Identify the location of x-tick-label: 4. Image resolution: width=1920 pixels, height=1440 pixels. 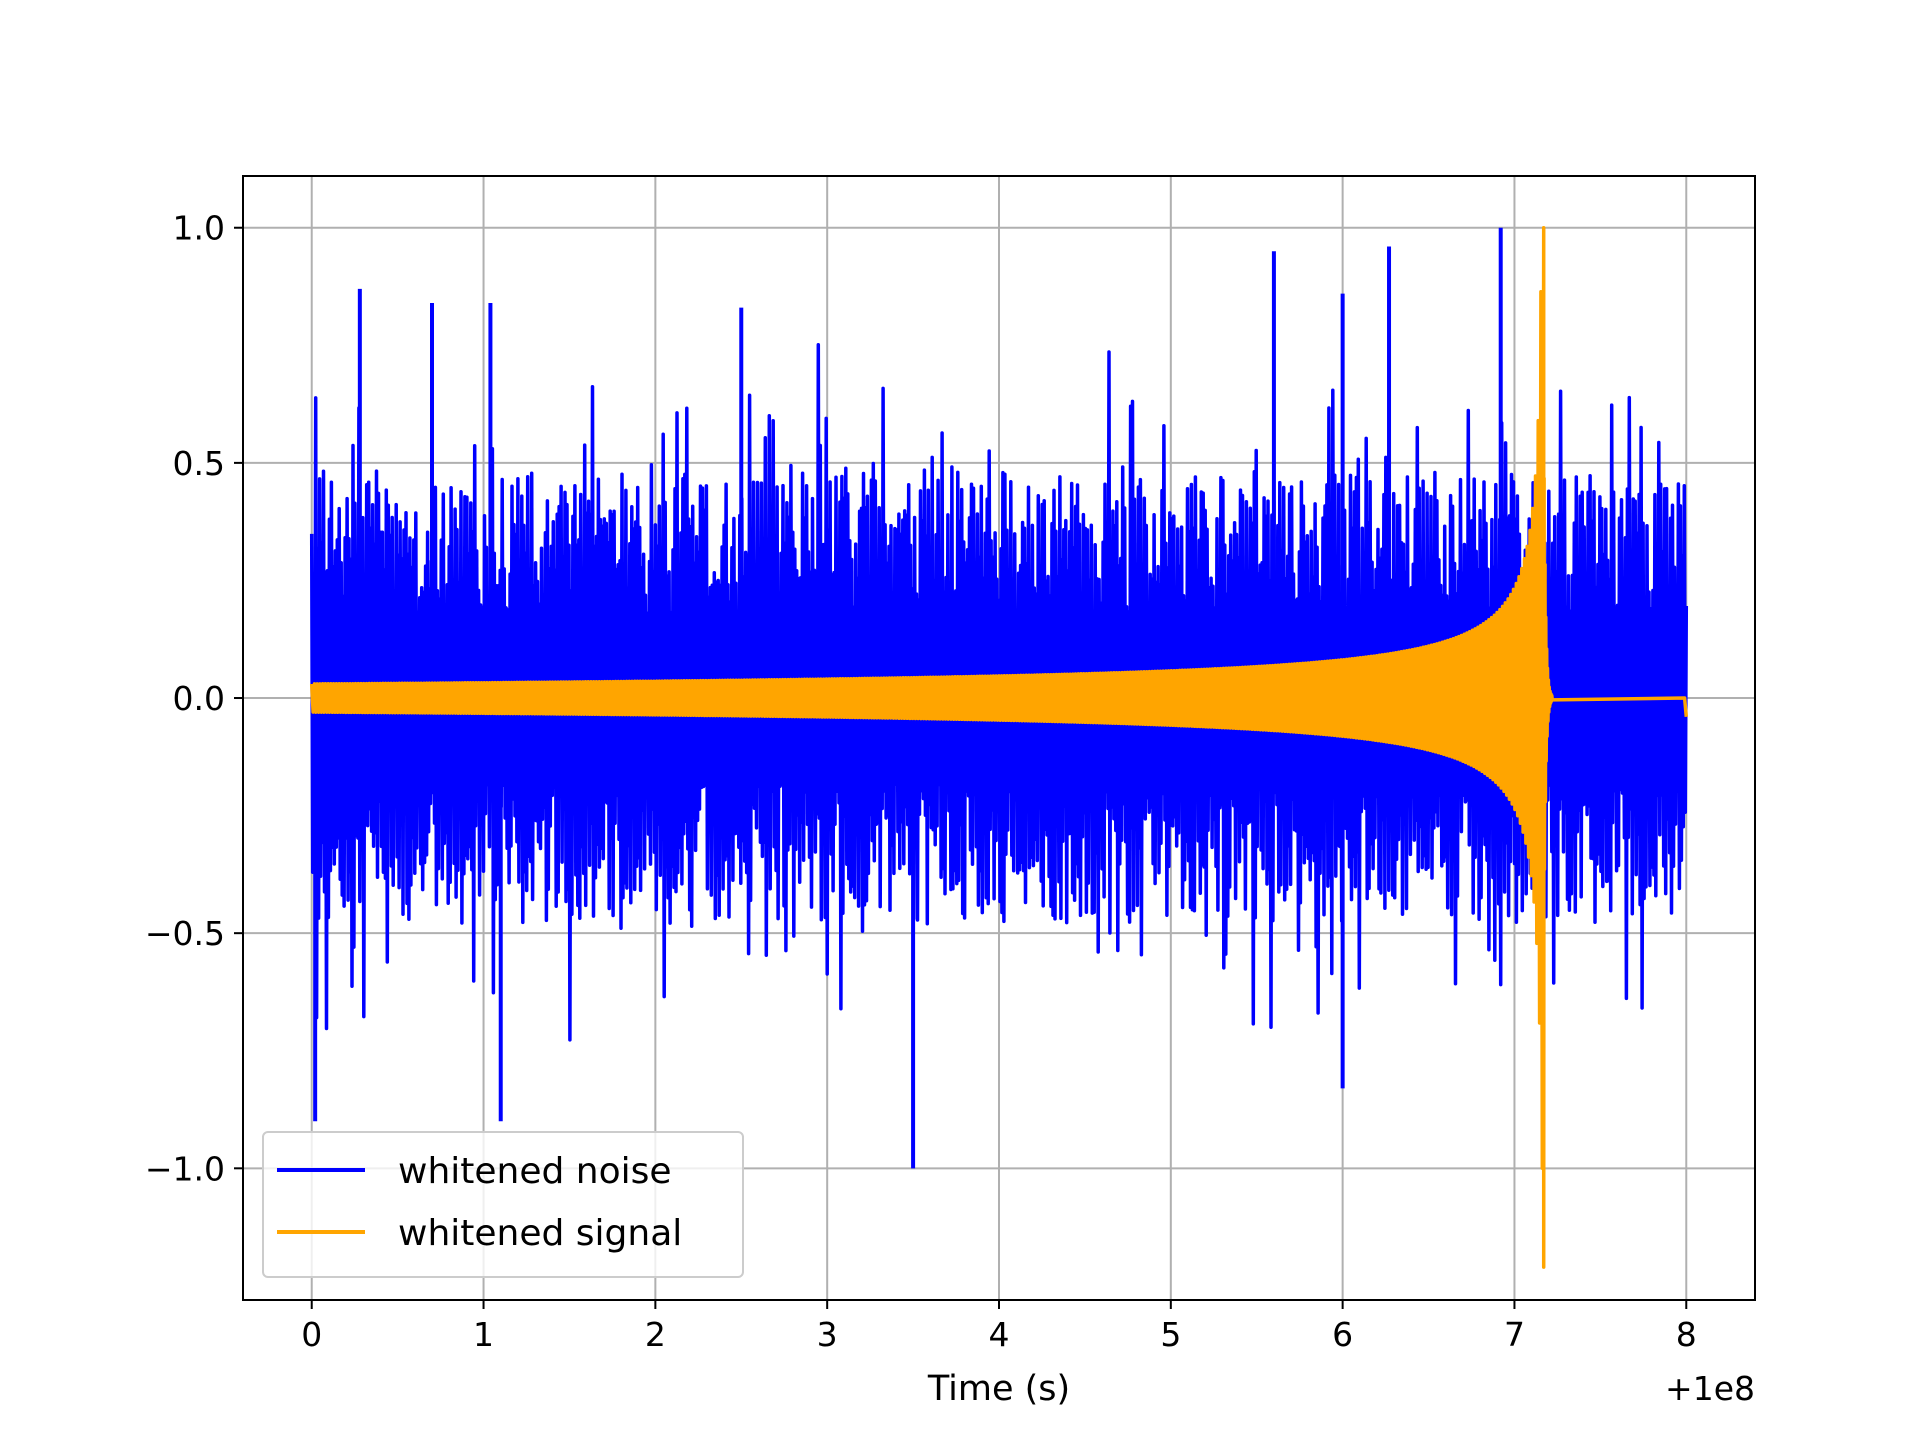
(999, 1334).